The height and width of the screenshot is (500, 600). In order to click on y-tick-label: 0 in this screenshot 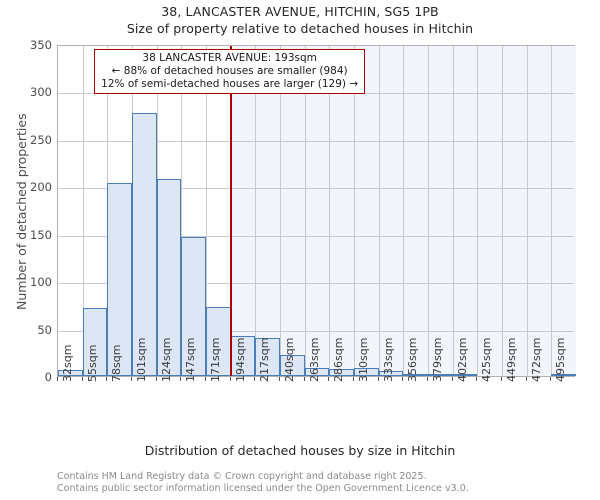, I will do `click(48, 377)`.